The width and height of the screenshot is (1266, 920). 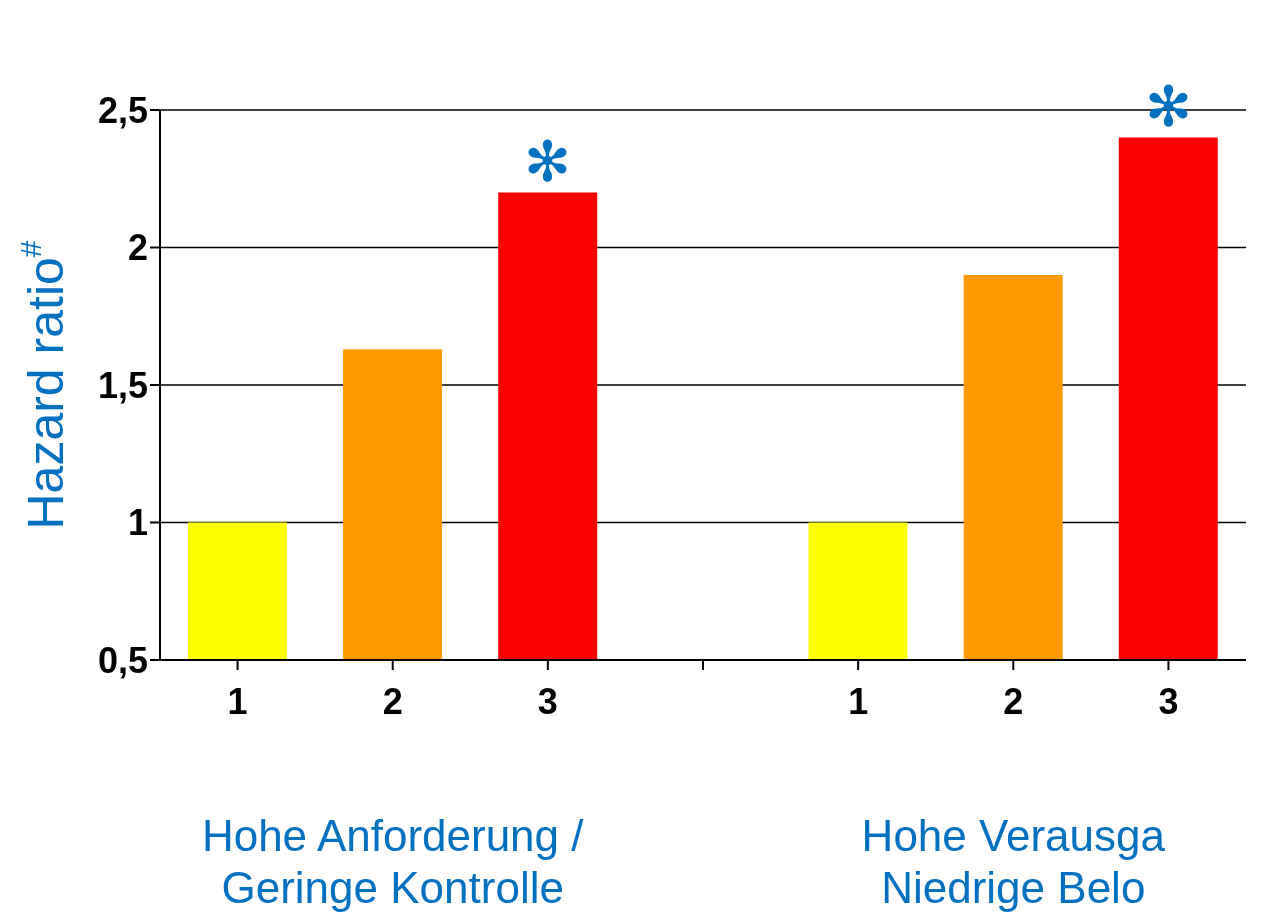 What do you see at coordinates (548, 161) in the screenshot?
I see `data-label: ✻` at bounding box center [548, 161].